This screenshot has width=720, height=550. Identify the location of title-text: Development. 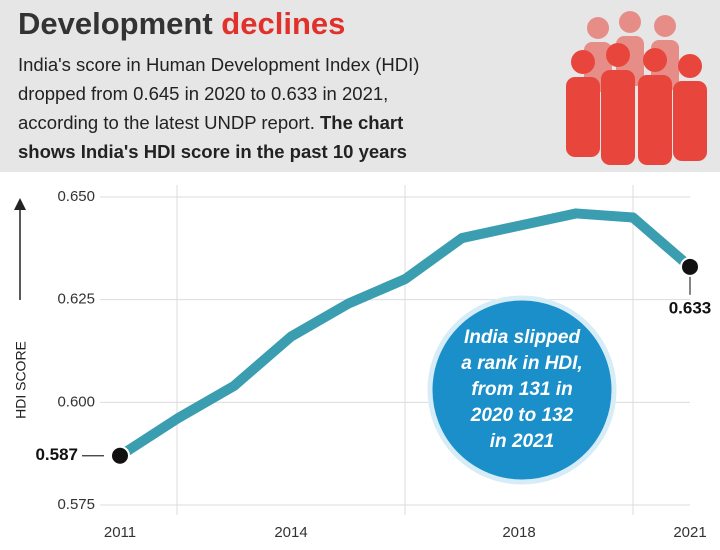
(115, 23).